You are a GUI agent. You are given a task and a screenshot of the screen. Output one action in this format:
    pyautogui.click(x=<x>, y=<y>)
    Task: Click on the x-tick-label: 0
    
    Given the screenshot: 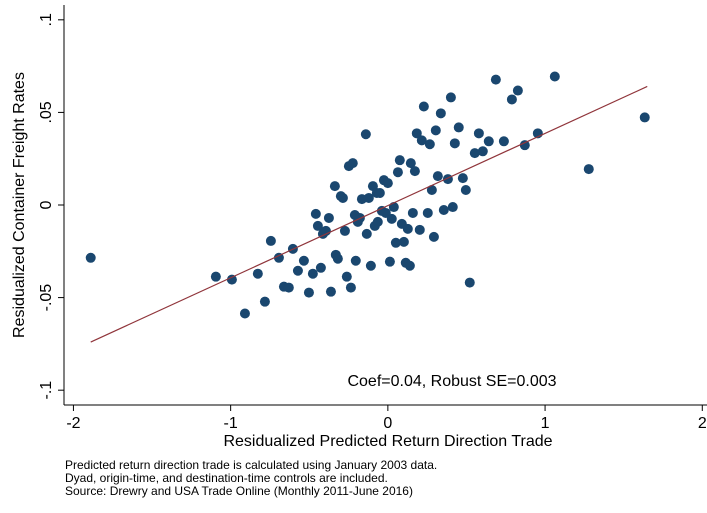 What is the action you would take?
    pyautogui.click(x=387, y=423)
    